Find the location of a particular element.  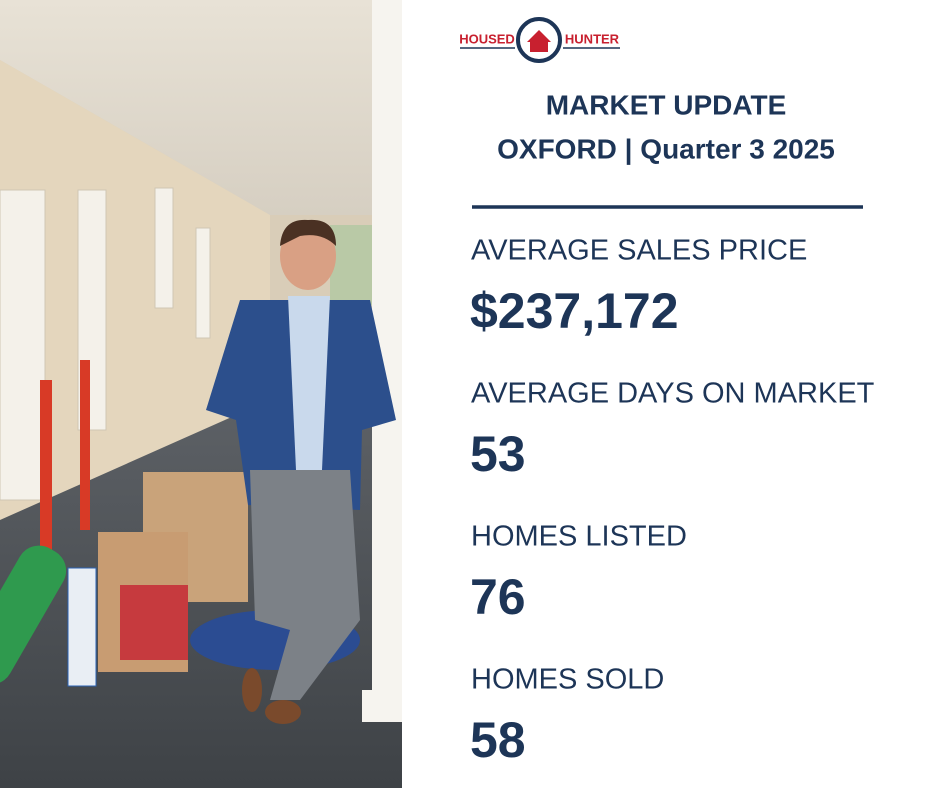

stat-label: AVERAGE SALES PRICE is located at coordinates (639, 251).